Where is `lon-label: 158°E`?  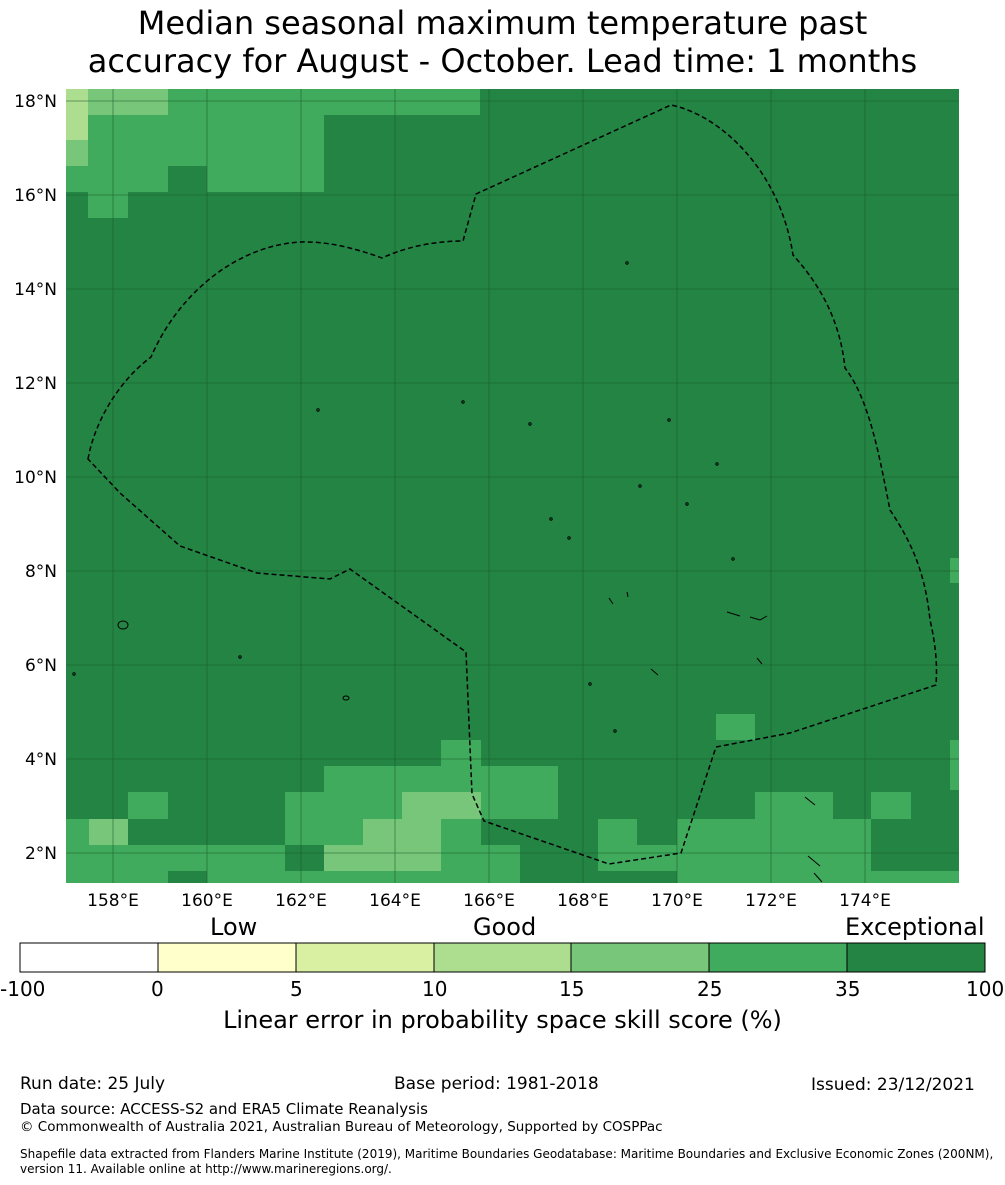
lon-label: 158°E is located at coordinates (113, 901).